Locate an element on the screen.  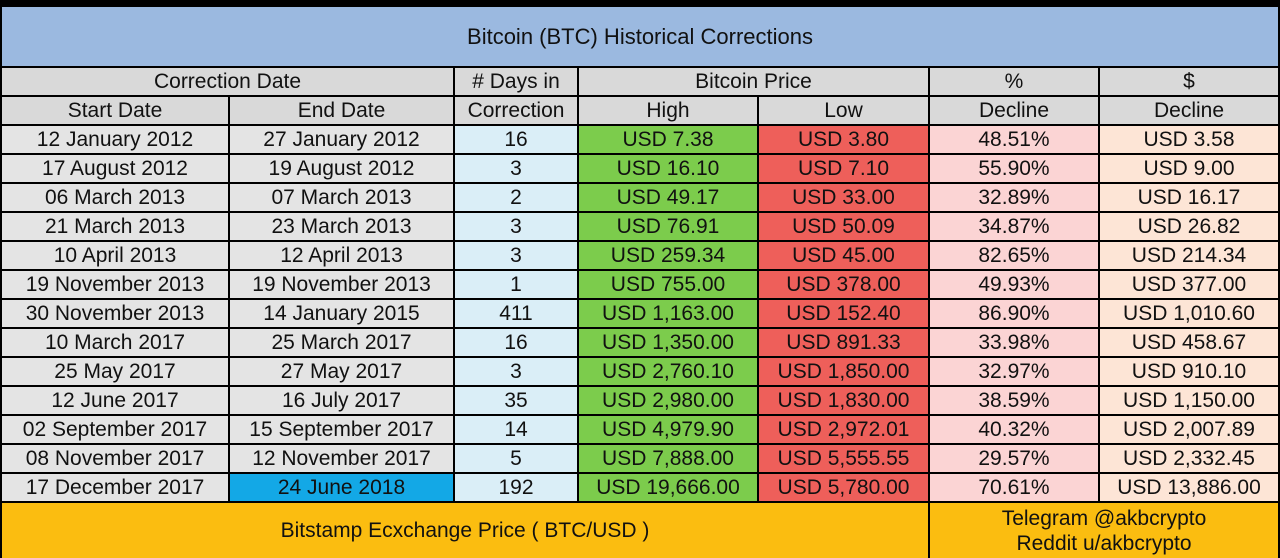
start-date-cell: 10 March 2017 is located at coordinates (115, 342).